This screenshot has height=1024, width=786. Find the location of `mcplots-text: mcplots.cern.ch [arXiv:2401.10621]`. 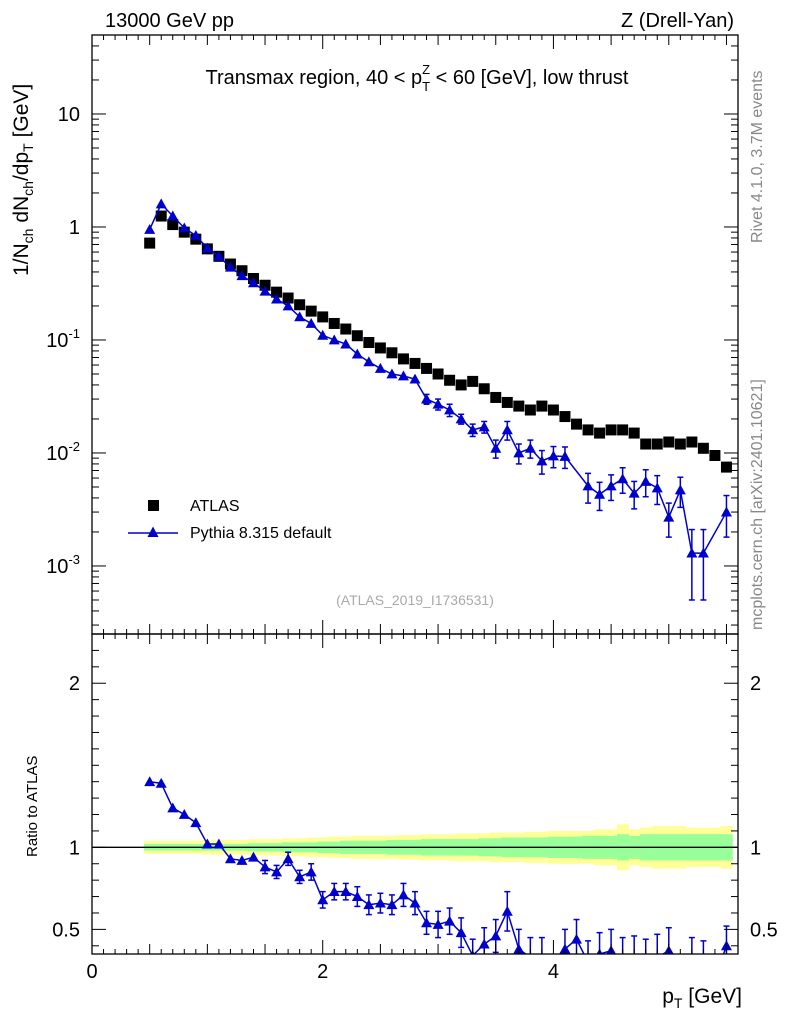

mcplots-text: mcplots.cern.ch [arXiv:2401.10621] is located at coordinates (757, 504).